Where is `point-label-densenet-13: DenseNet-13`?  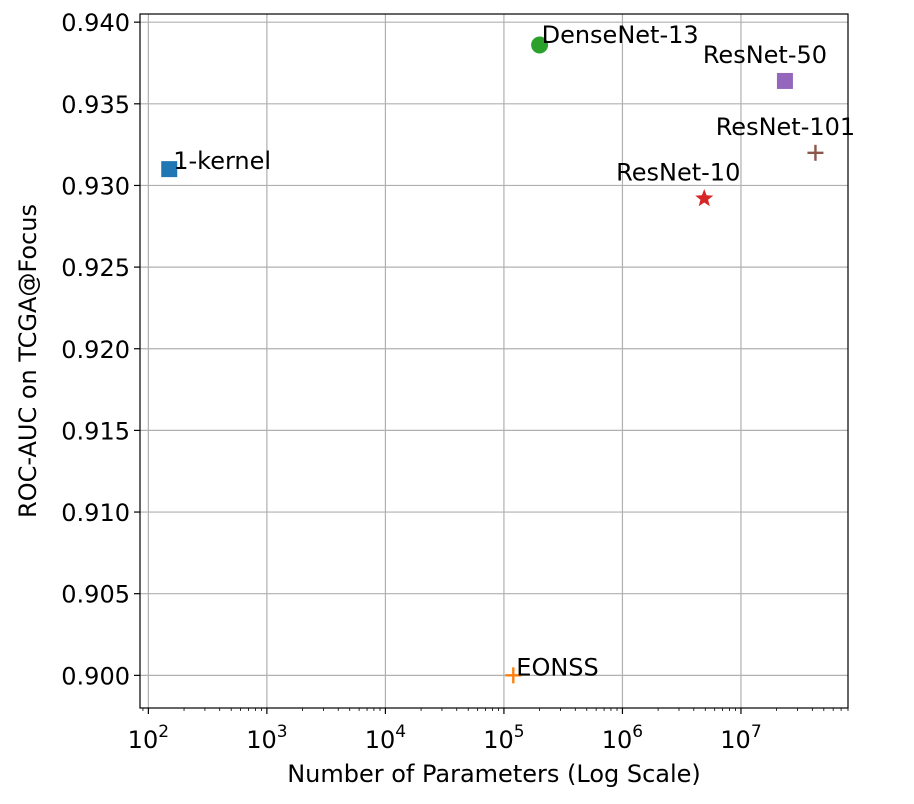 point-label-densenet-13: DenseNet-13 is located at coordinates (620, 35).